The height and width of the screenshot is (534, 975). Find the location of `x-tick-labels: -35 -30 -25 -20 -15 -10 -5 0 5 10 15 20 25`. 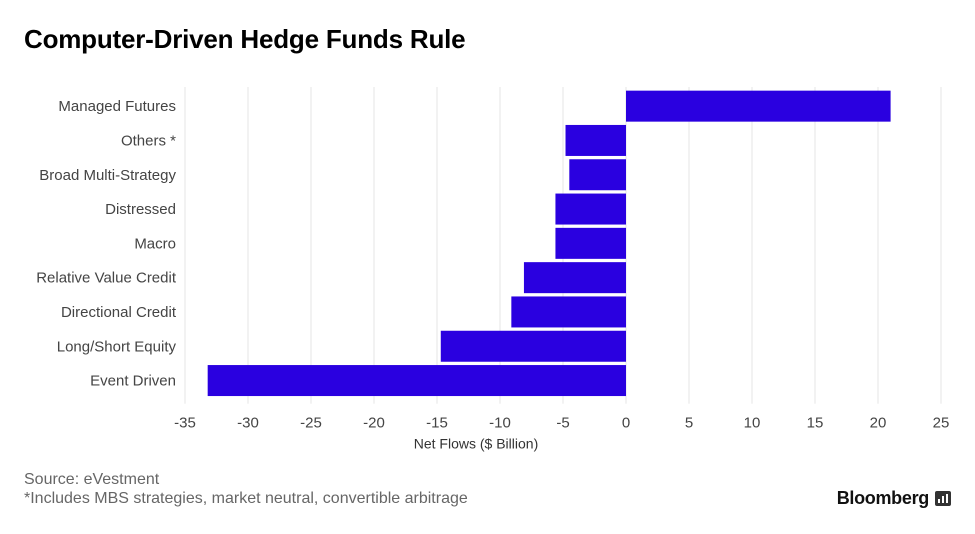

x-tick-labels: -35 -30 -25 -20 -15 -10 -5 0 5 10 15 20 25 is located at coordinates (561, 423).